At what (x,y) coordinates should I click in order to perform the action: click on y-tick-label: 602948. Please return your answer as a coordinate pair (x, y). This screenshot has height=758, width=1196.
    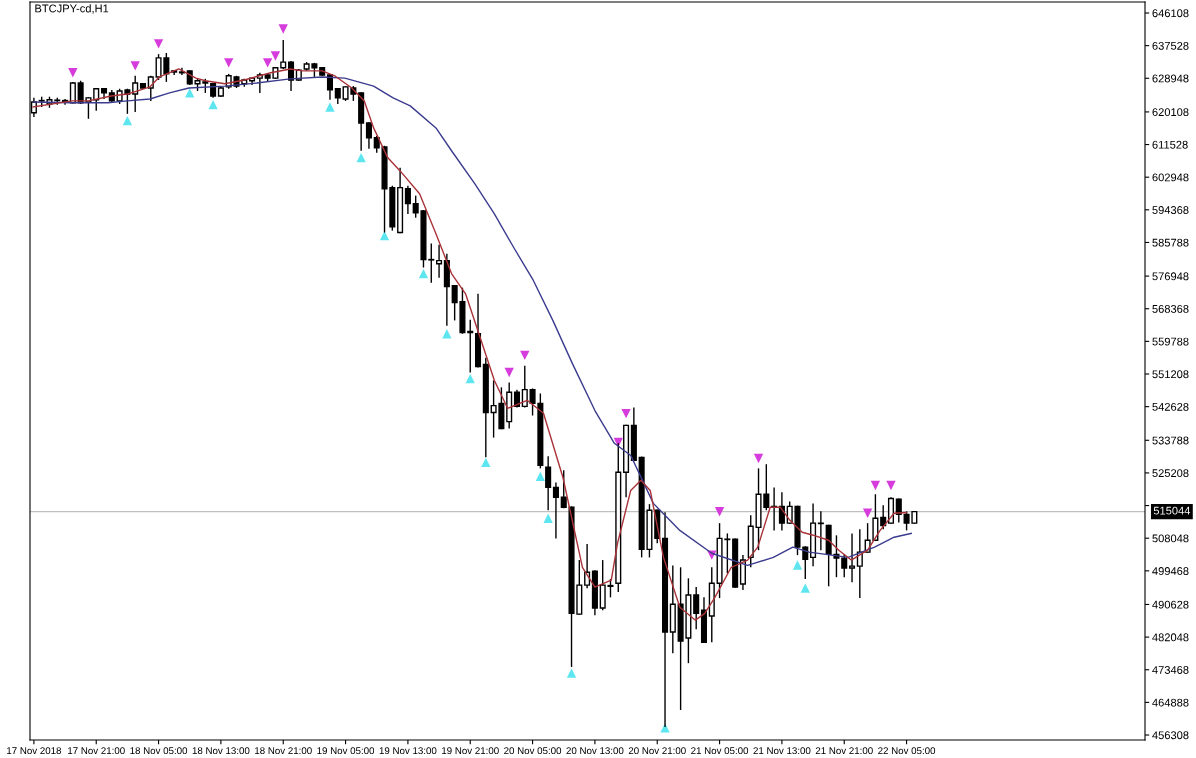
    Looking at the image, I should click on (1170, 177).